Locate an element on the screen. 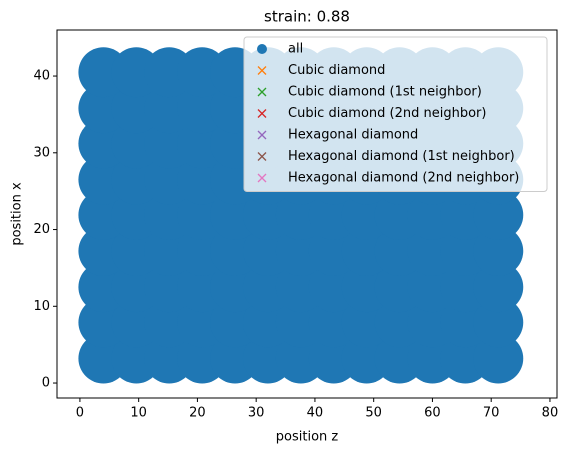 The height and width of the screenshot is (454, 571). y-tick-label: 20 is located at coordinates (41, 229).